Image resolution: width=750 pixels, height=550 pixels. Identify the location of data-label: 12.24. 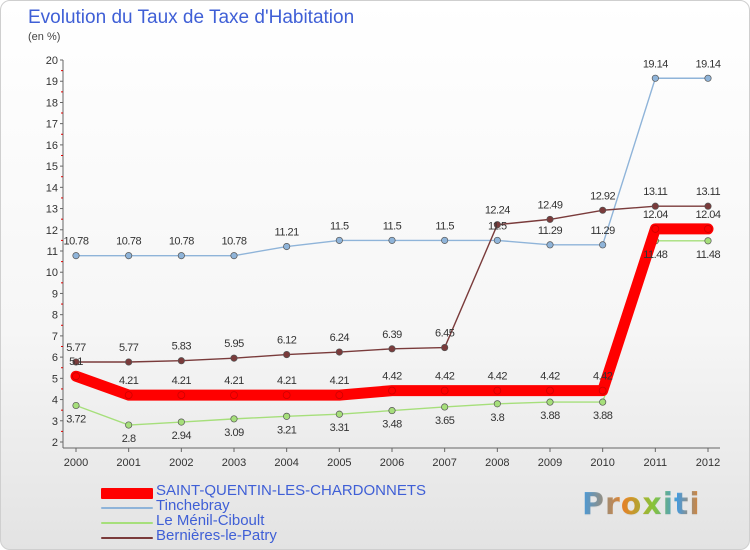
(497, 211).